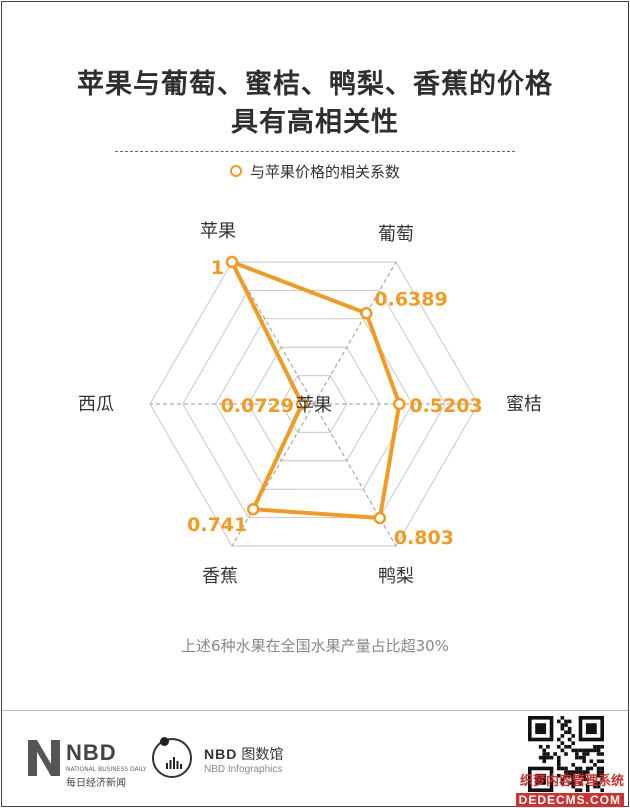 The width and height of the screenshot is (630, 808). What do you see at coordinates (106, 769) in the screenshot?
I see `nbd-logo-subtitle: NATIONAL BUSINESS DAILY` at bounding box center [106, 769].